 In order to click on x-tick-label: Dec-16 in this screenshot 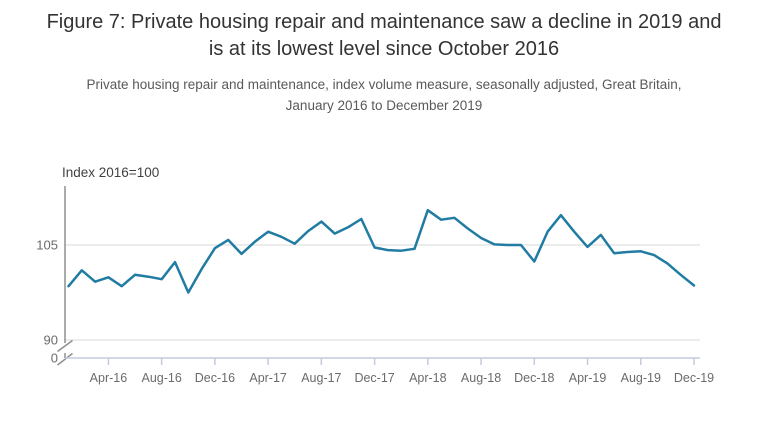, I will do `click(215, 378)`.